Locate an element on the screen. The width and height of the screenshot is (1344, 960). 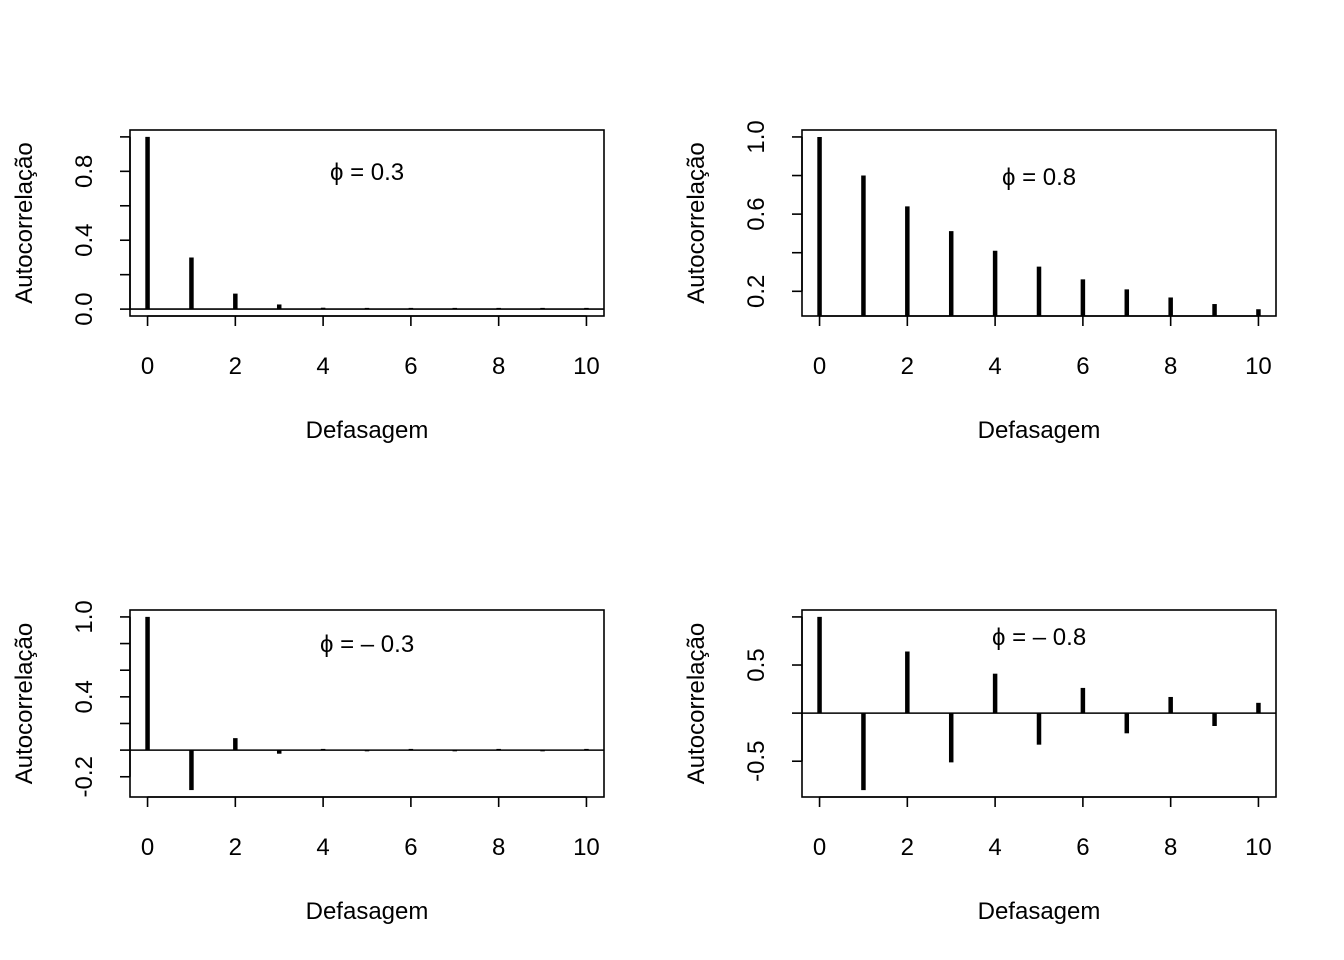
y-axis: 0.0 0.4 0.8 Autocorrelação is located at coordinates (71, 231).